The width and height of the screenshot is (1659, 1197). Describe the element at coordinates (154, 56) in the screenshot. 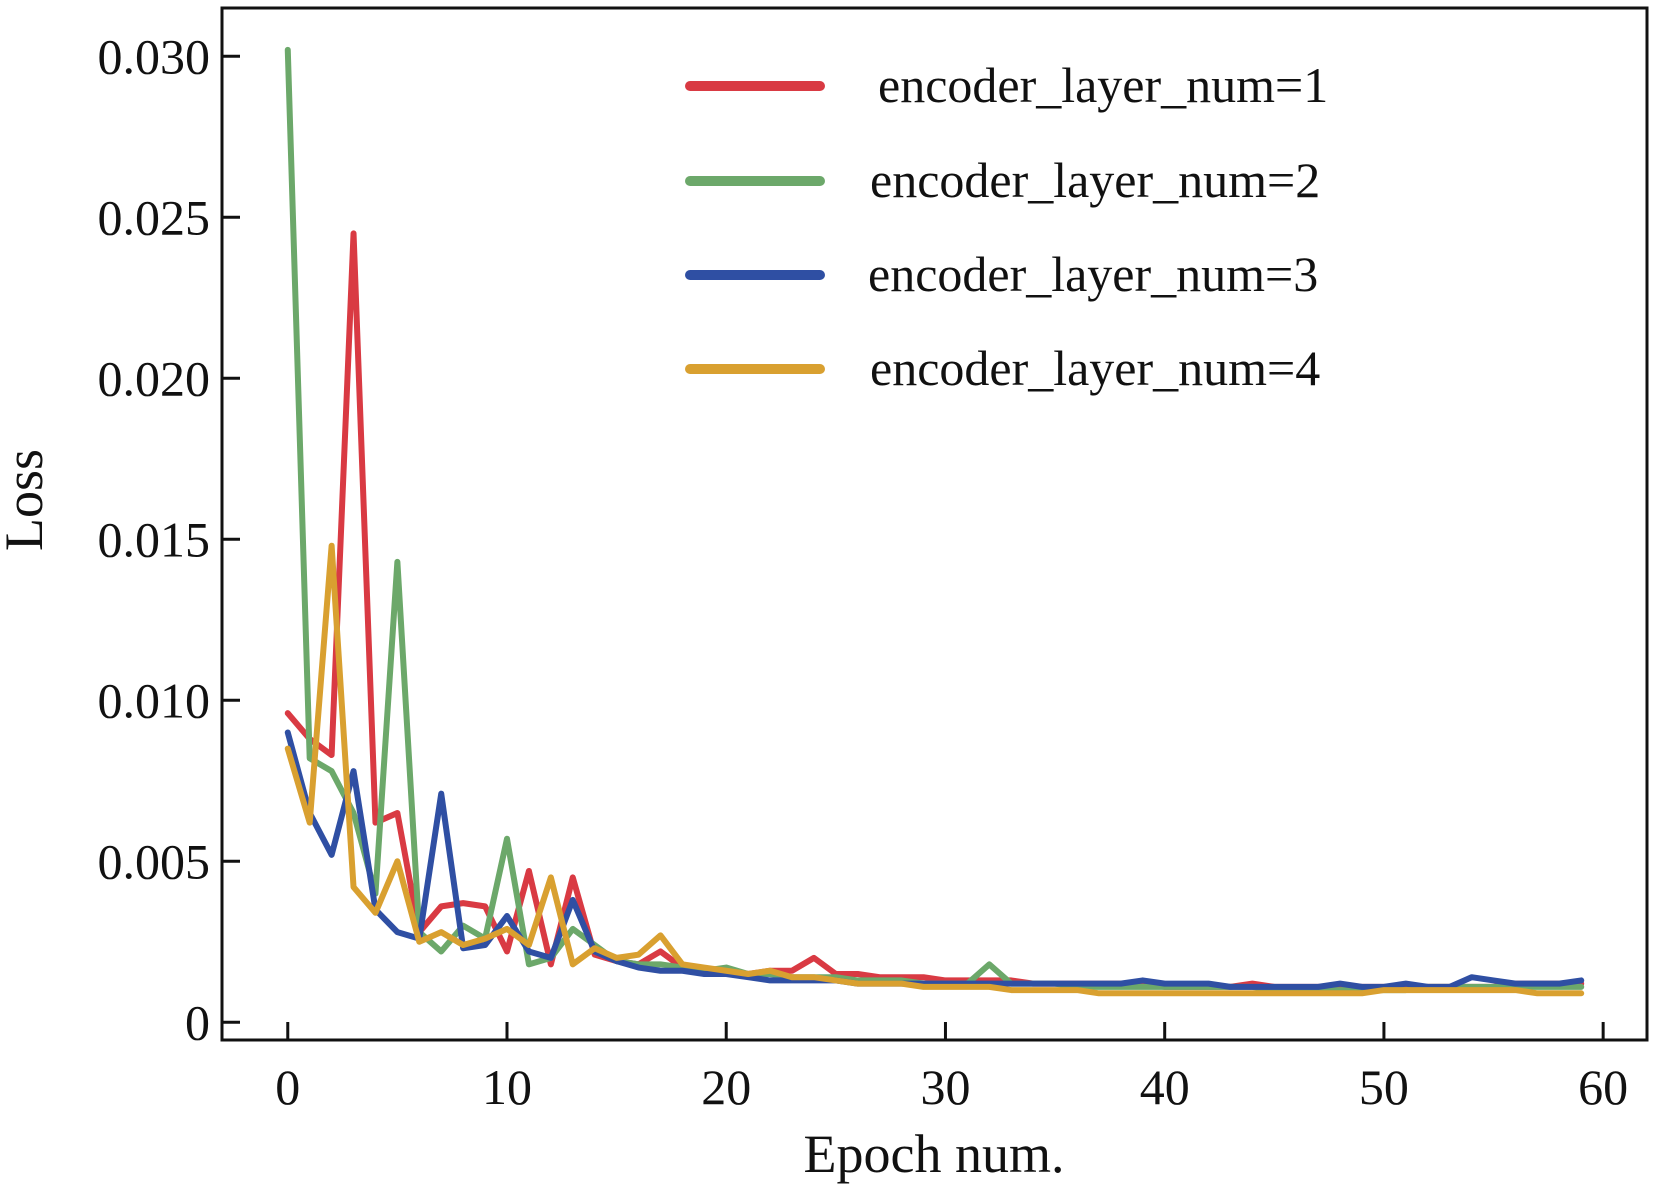

I see `y-tick-label: 0.030` at that location.